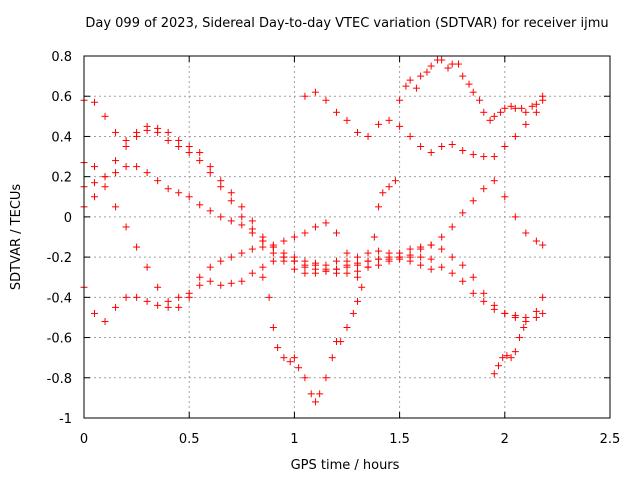  I want to click on series-sat-f, so click(329, 291).